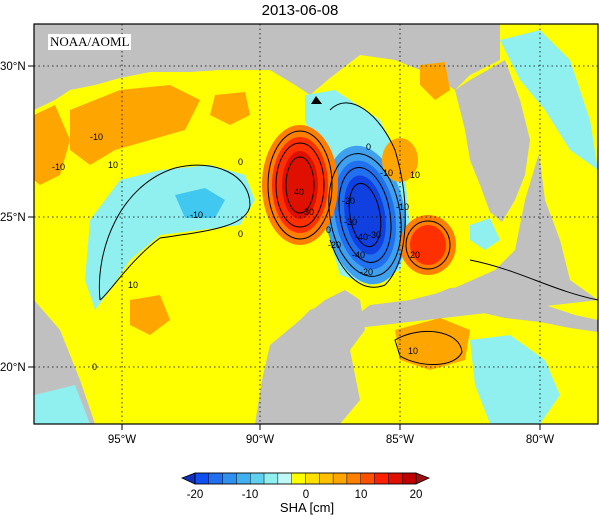 This screenshot has width=600, height=523. What do you see at coordinates (435, 81) in the screenshot?
I see `anomaly-positive-ne` at bounding box center [435, 81].